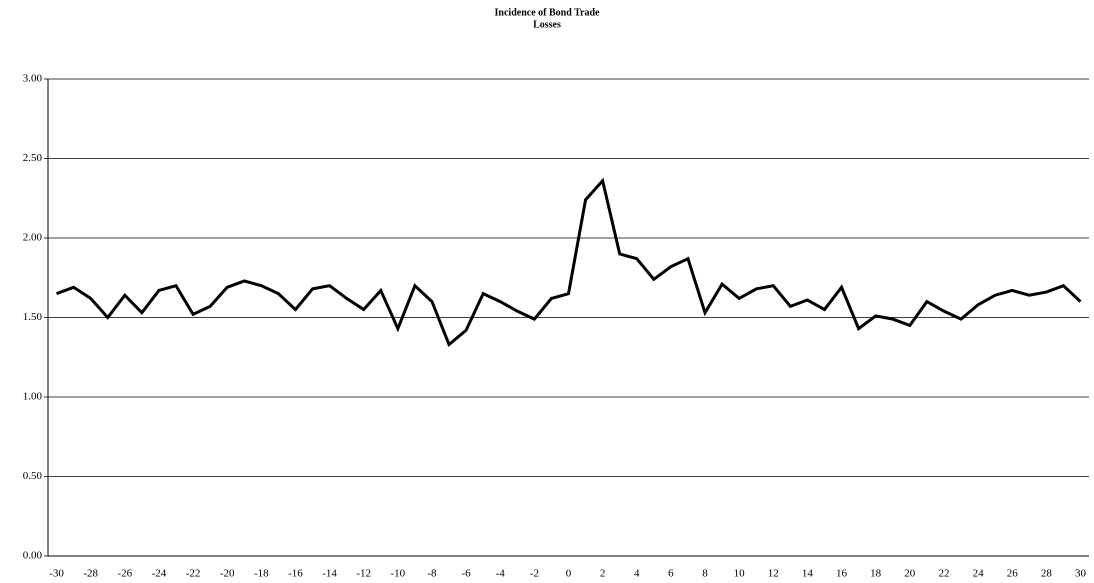 Image resolution: width=1094 pixels, height=583 pixels. What do you see at coordinates (808, 574) in the screenshot?
I see `x-tick-label: 14` at bounding box center [808, 574].